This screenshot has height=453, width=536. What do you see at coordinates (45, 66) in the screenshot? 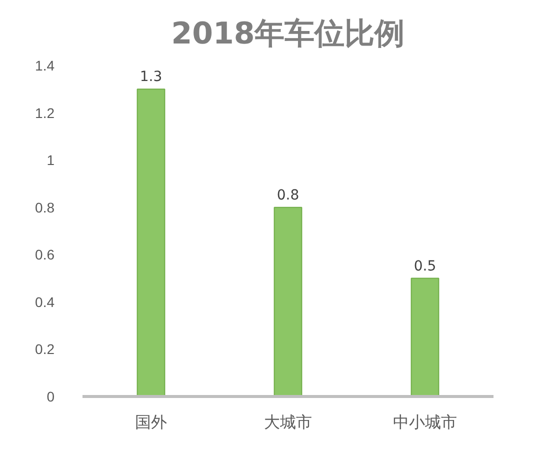
I see `y-tick-label: 1.4` at bounding box center [45, 66].